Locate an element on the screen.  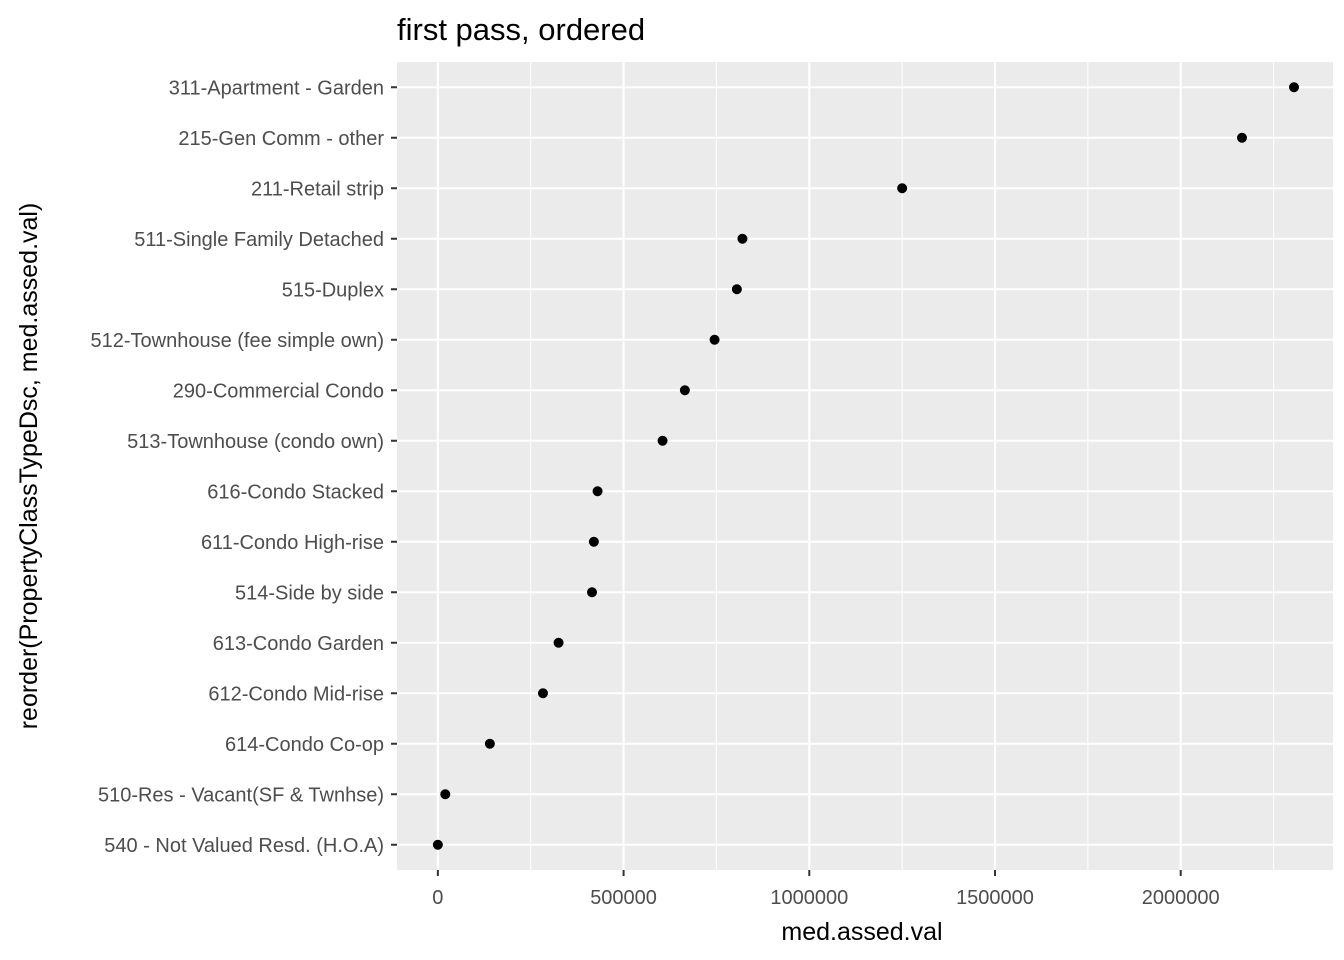
y-tick-label: 215-Gen Comm - other is located at coordinates (281, 139).